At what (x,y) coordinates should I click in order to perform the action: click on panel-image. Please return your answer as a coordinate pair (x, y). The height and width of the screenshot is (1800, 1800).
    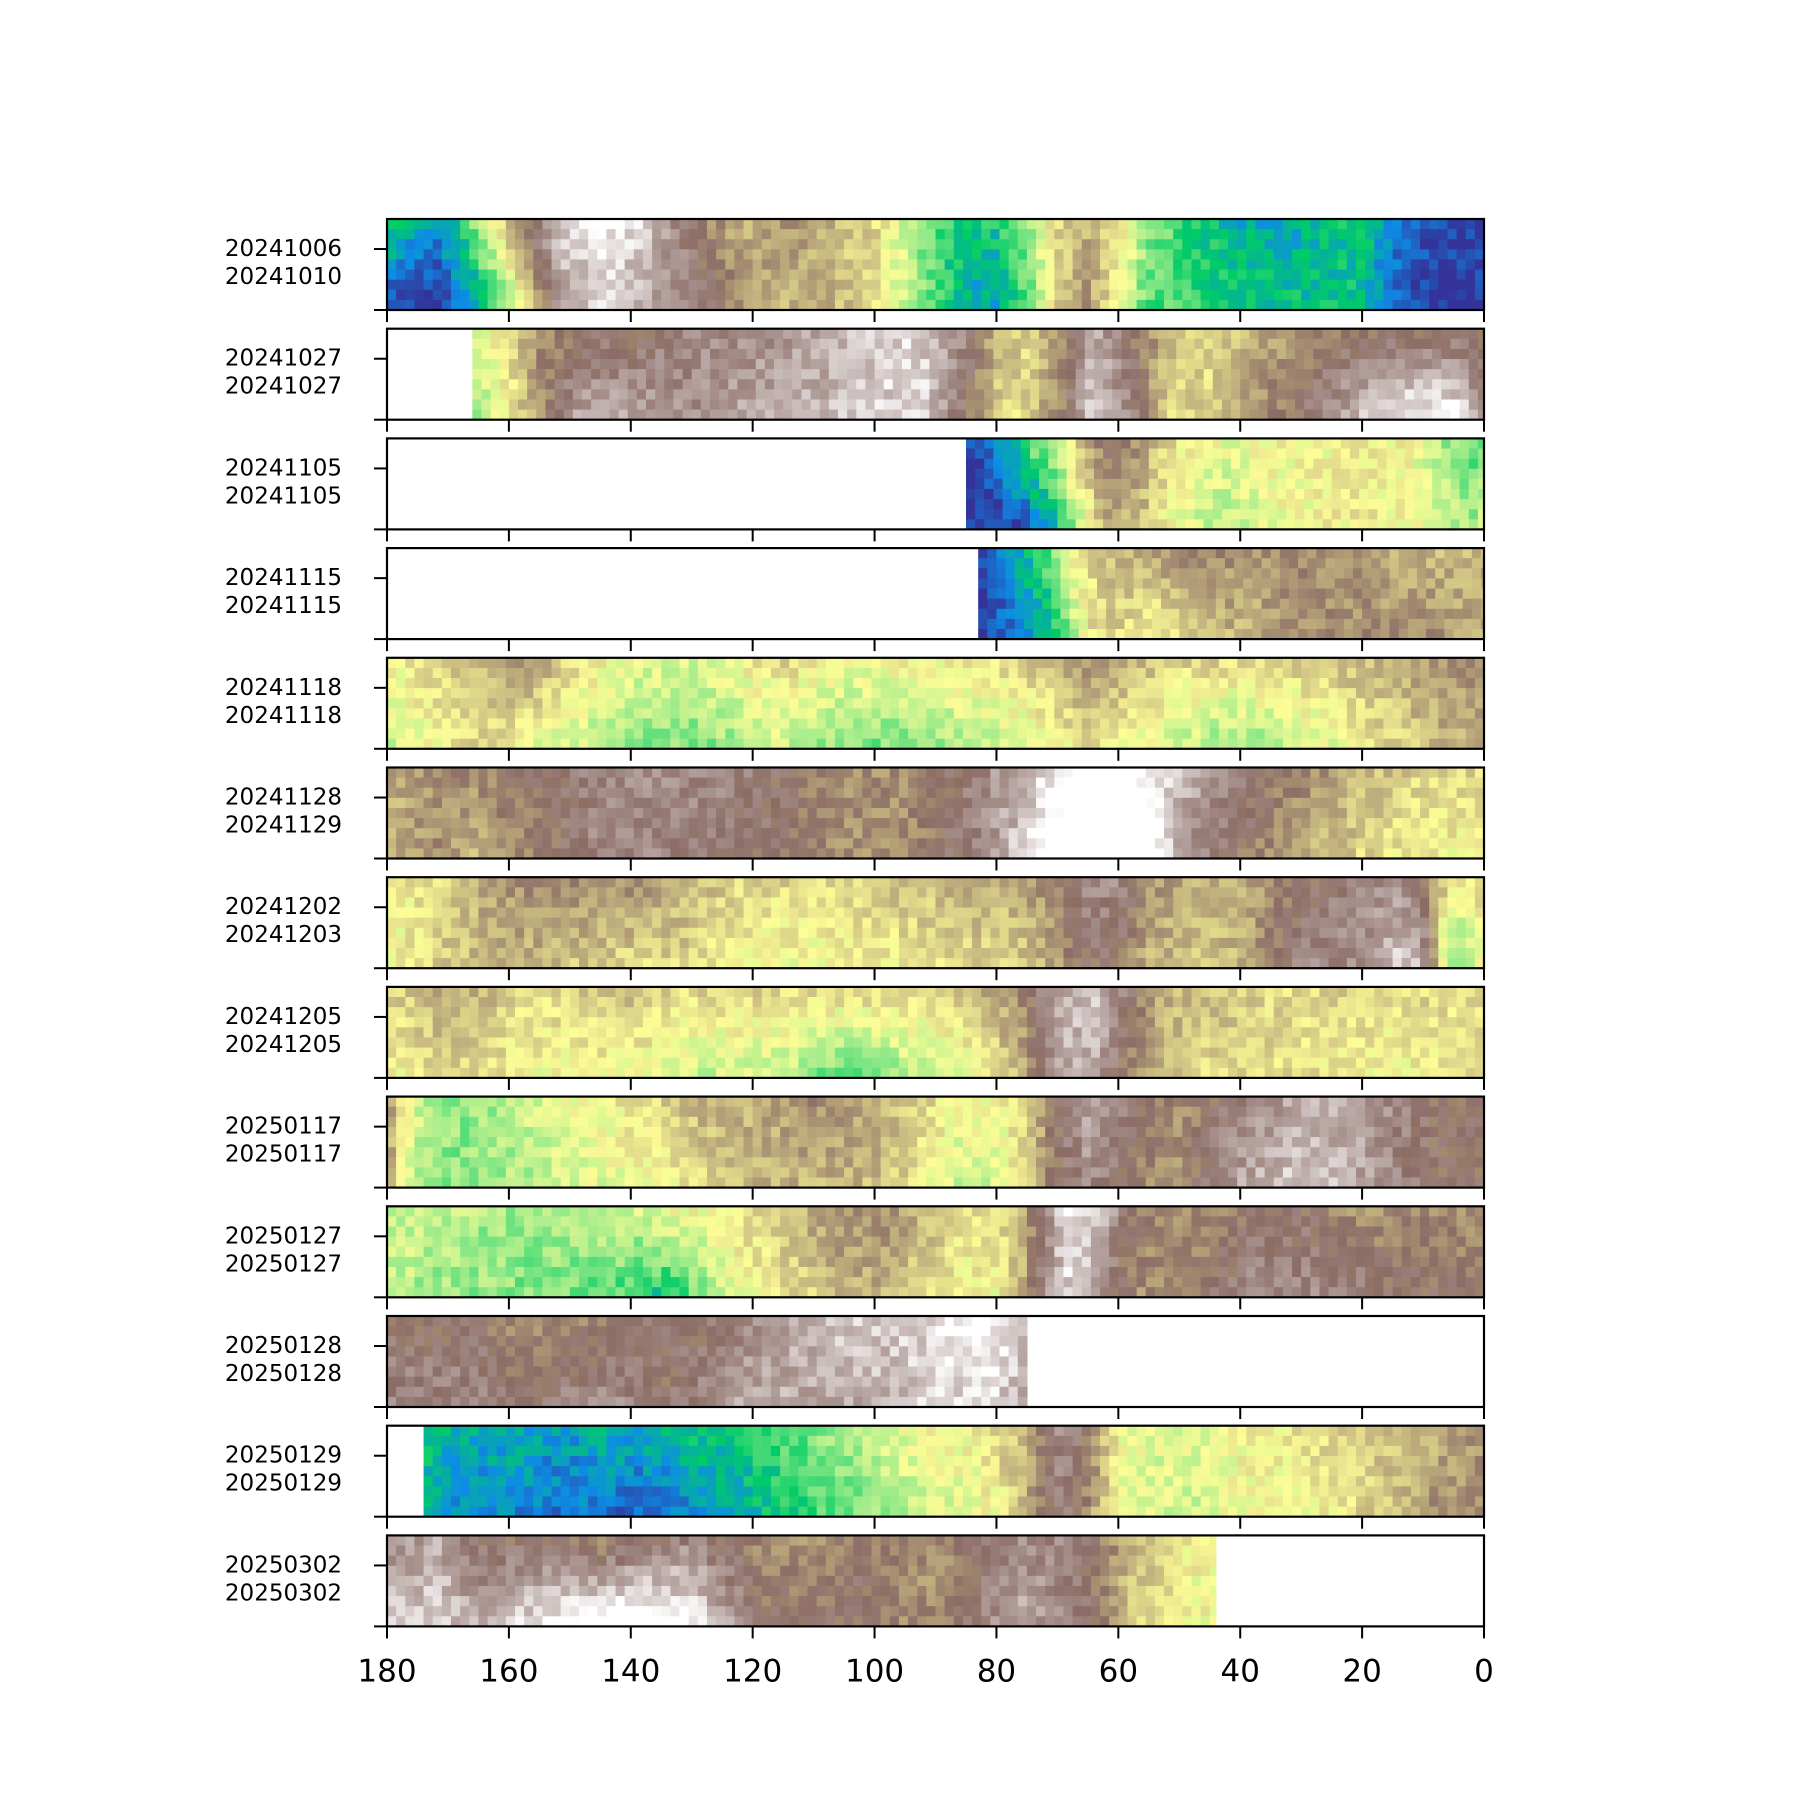
    Looking at the image, I should click on (936, 265).